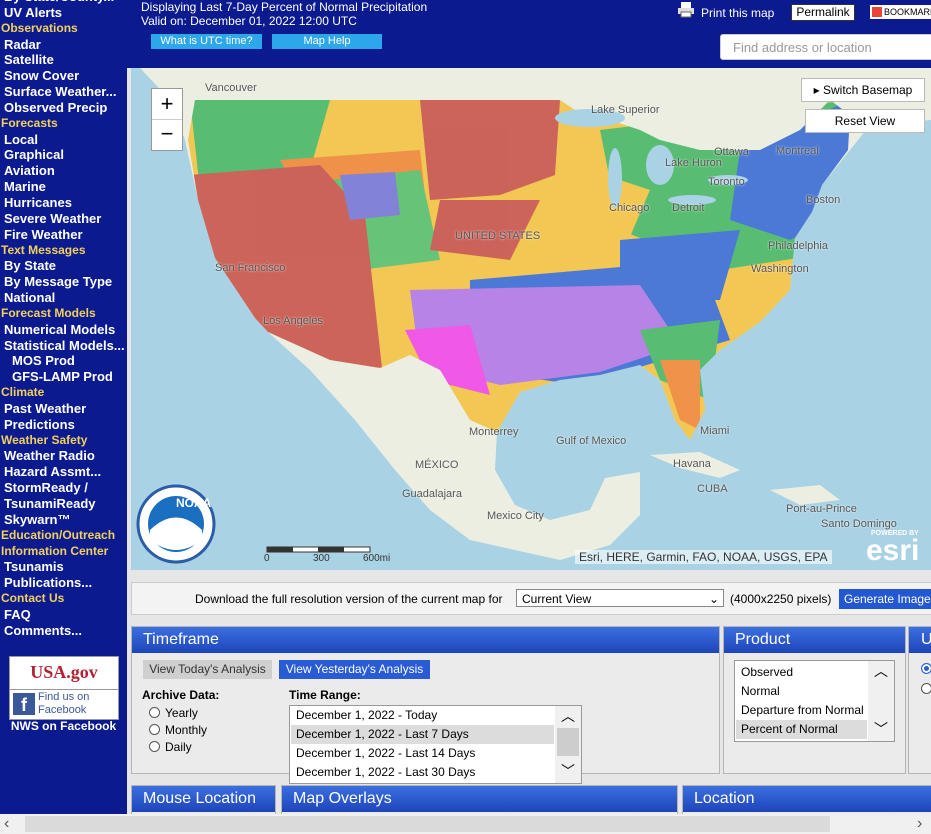 The image size is (931, 834). What do you see at coordinates (43, 234) in the screenshot?
I see `nav-link: Fire Weather` at bounding box center [43, 234].